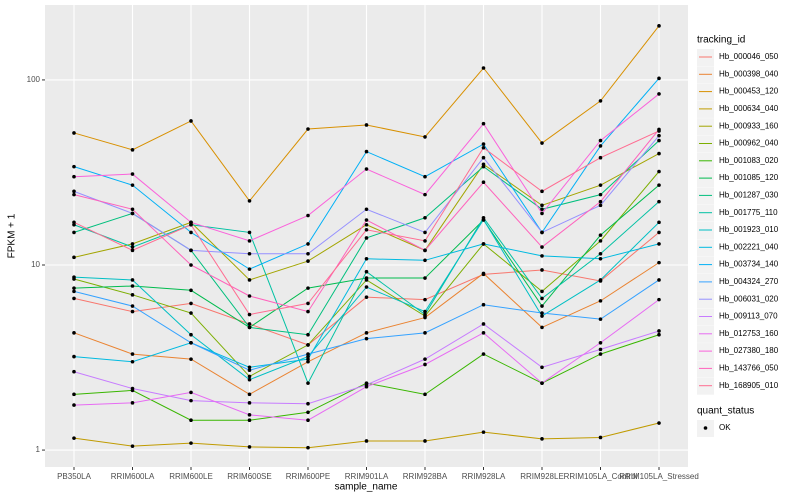 The width and height of the screenshot is (800, 500). What do you see at coordinates (34, 79) in the screenshot?
I see `y-tick-label: 100` at bounding box center [34, 79].